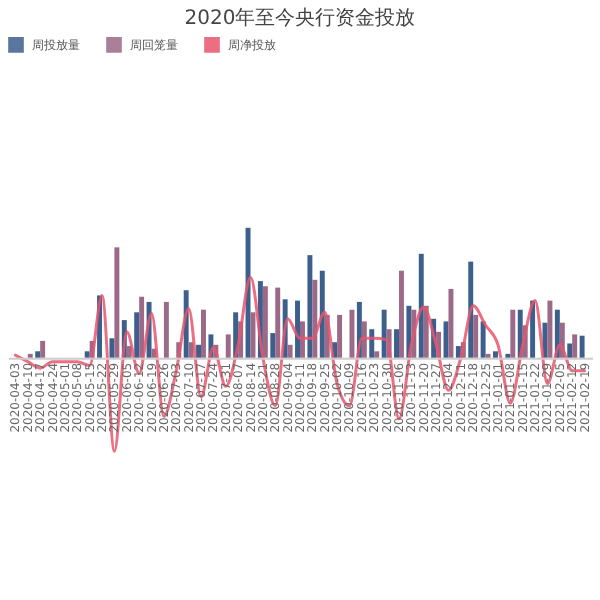  I want to click on chart-title: 2020年至今央行资金投放, so click(300, 18).